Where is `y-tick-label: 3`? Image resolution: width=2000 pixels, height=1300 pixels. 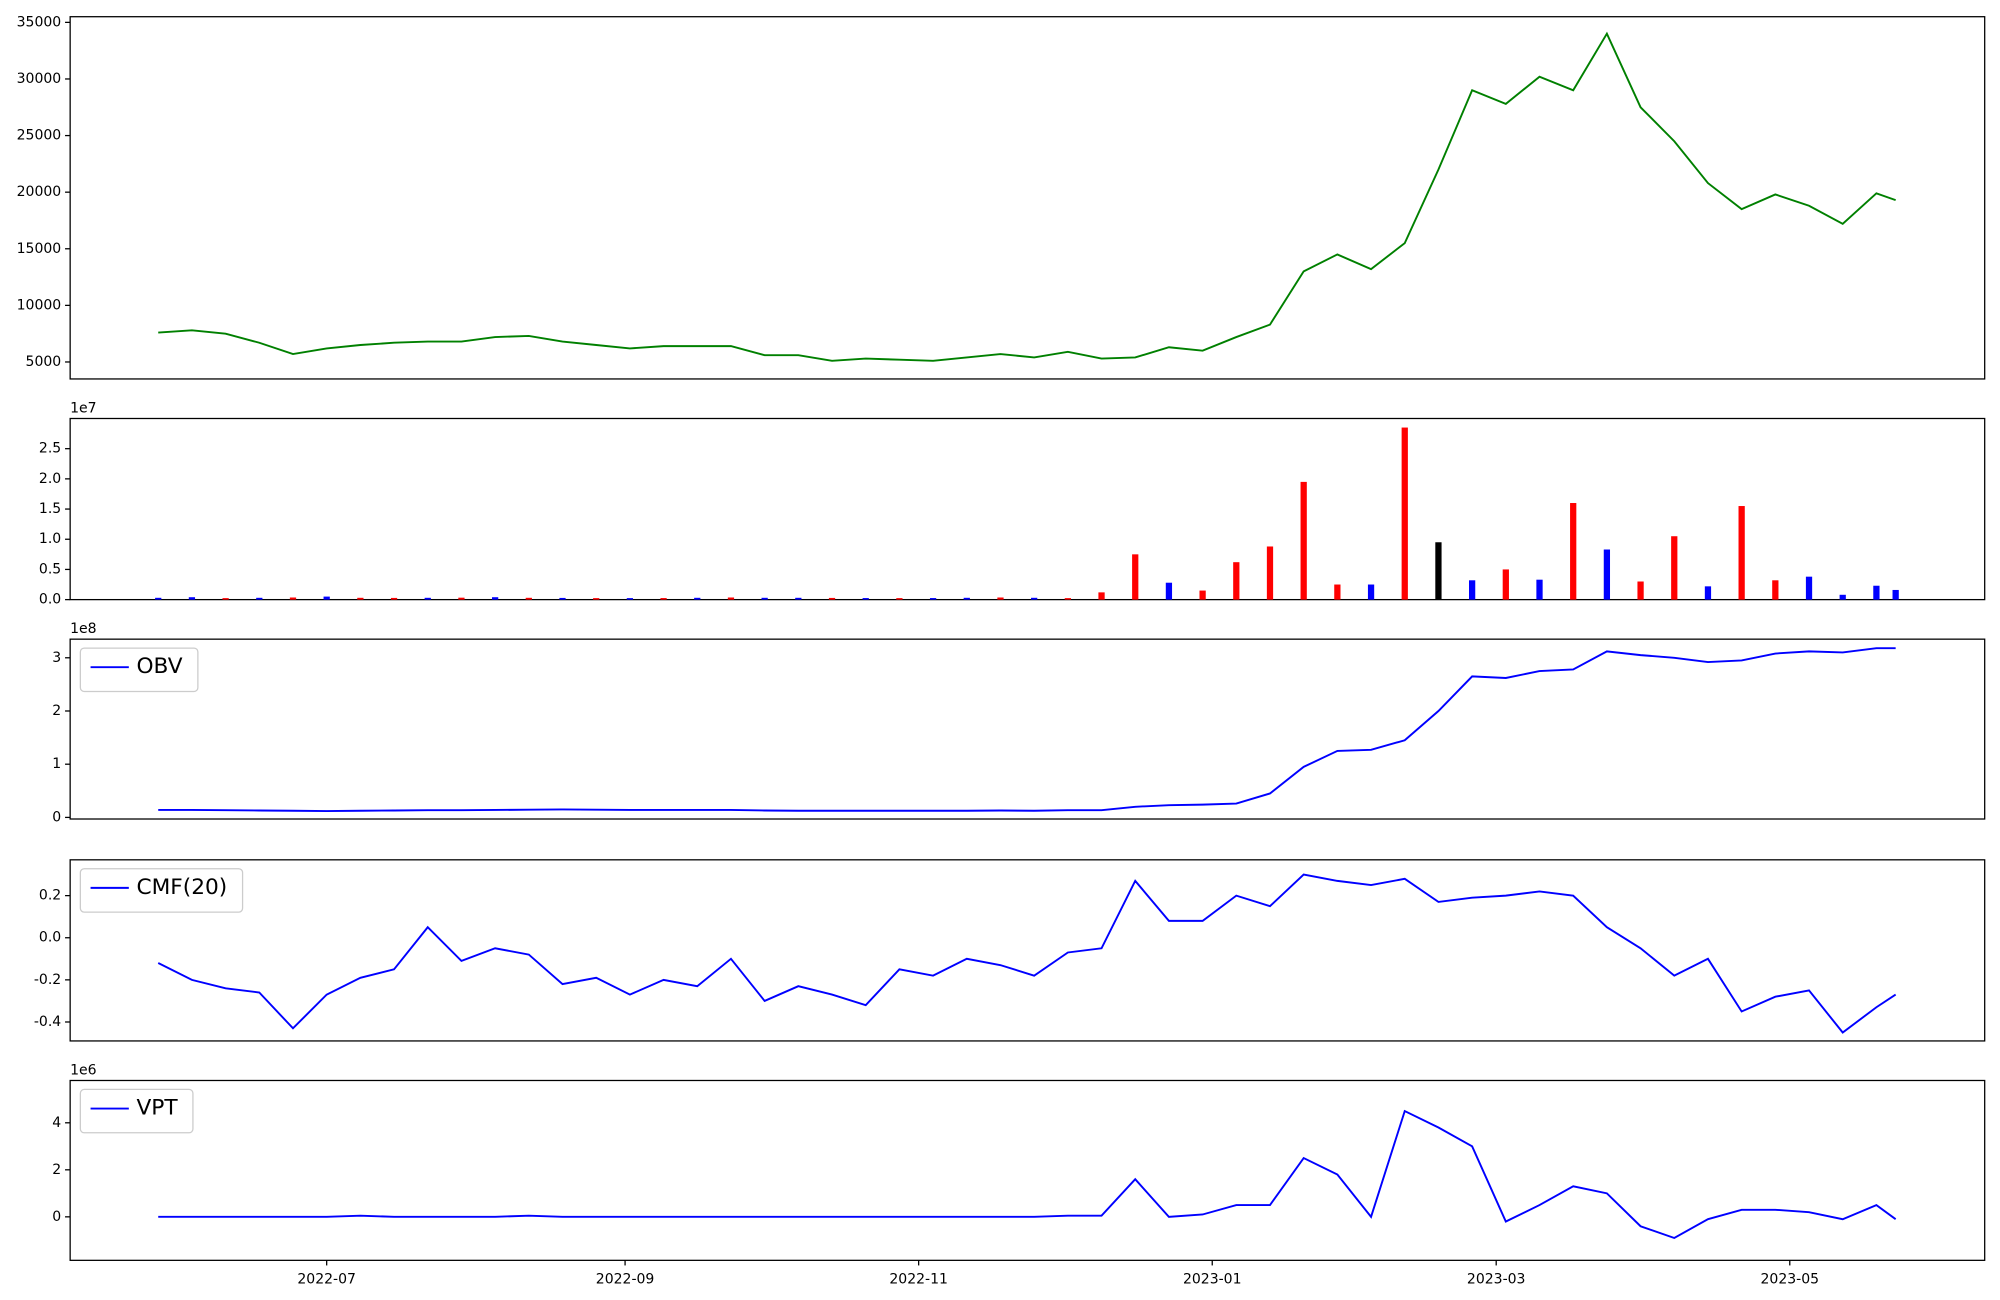
y-tick-label: 3 is located at coordinates (56, 658).